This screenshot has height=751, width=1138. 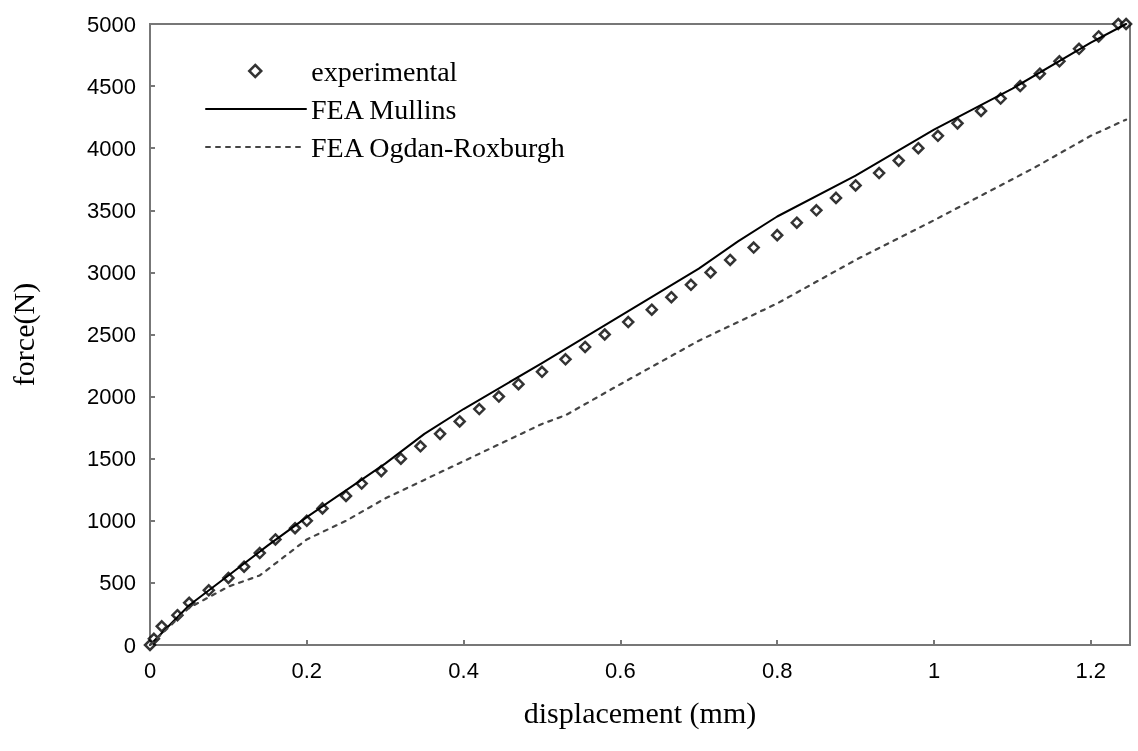 I want to click on y-tick-label: 2500, so click(x=111, y=334).